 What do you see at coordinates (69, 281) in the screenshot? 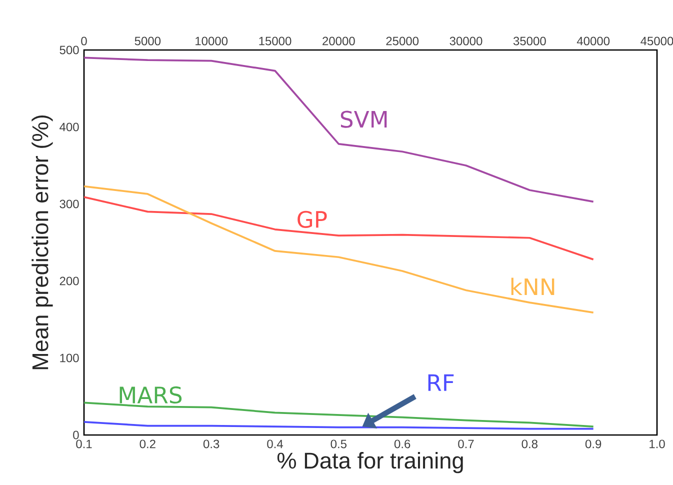
I see `y-tick-label: 200` at bounding box center [69, 281].